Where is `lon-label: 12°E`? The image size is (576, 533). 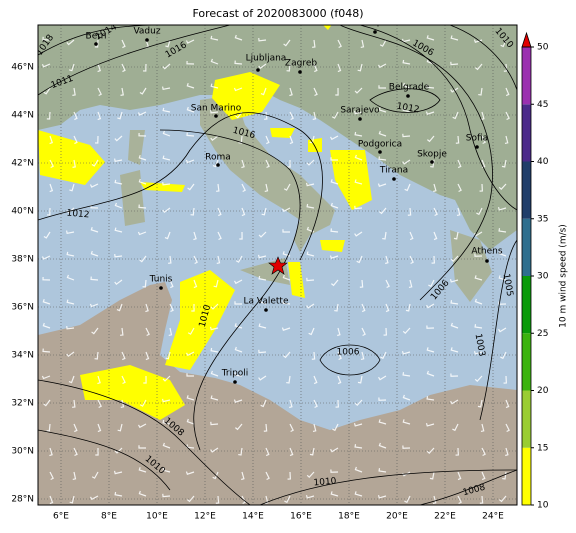
lon-label: 12°E is located at coordinates (205, 517).